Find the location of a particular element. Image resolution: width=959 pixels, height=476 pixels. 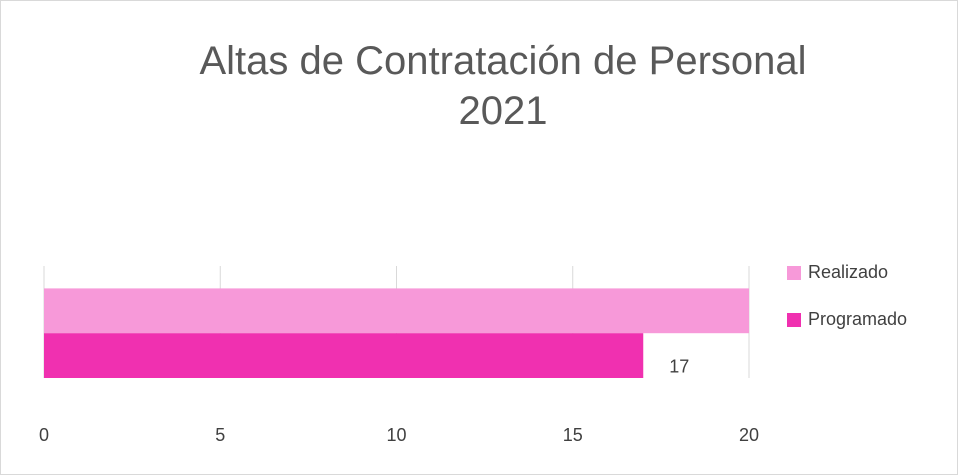

chart-title: Altas de Contratación de Personal 2021 is located at coordinates (503, 86).